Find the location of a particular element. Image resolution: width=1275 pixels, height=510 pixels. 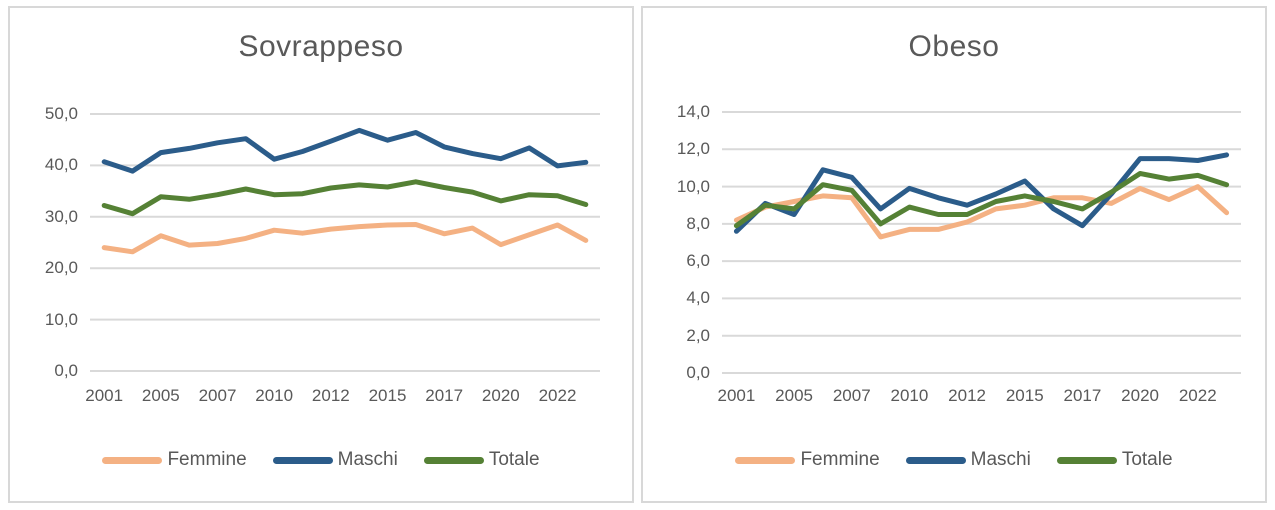

y-axis-tick-label: 4,0 is located at coordinates (698, 298).